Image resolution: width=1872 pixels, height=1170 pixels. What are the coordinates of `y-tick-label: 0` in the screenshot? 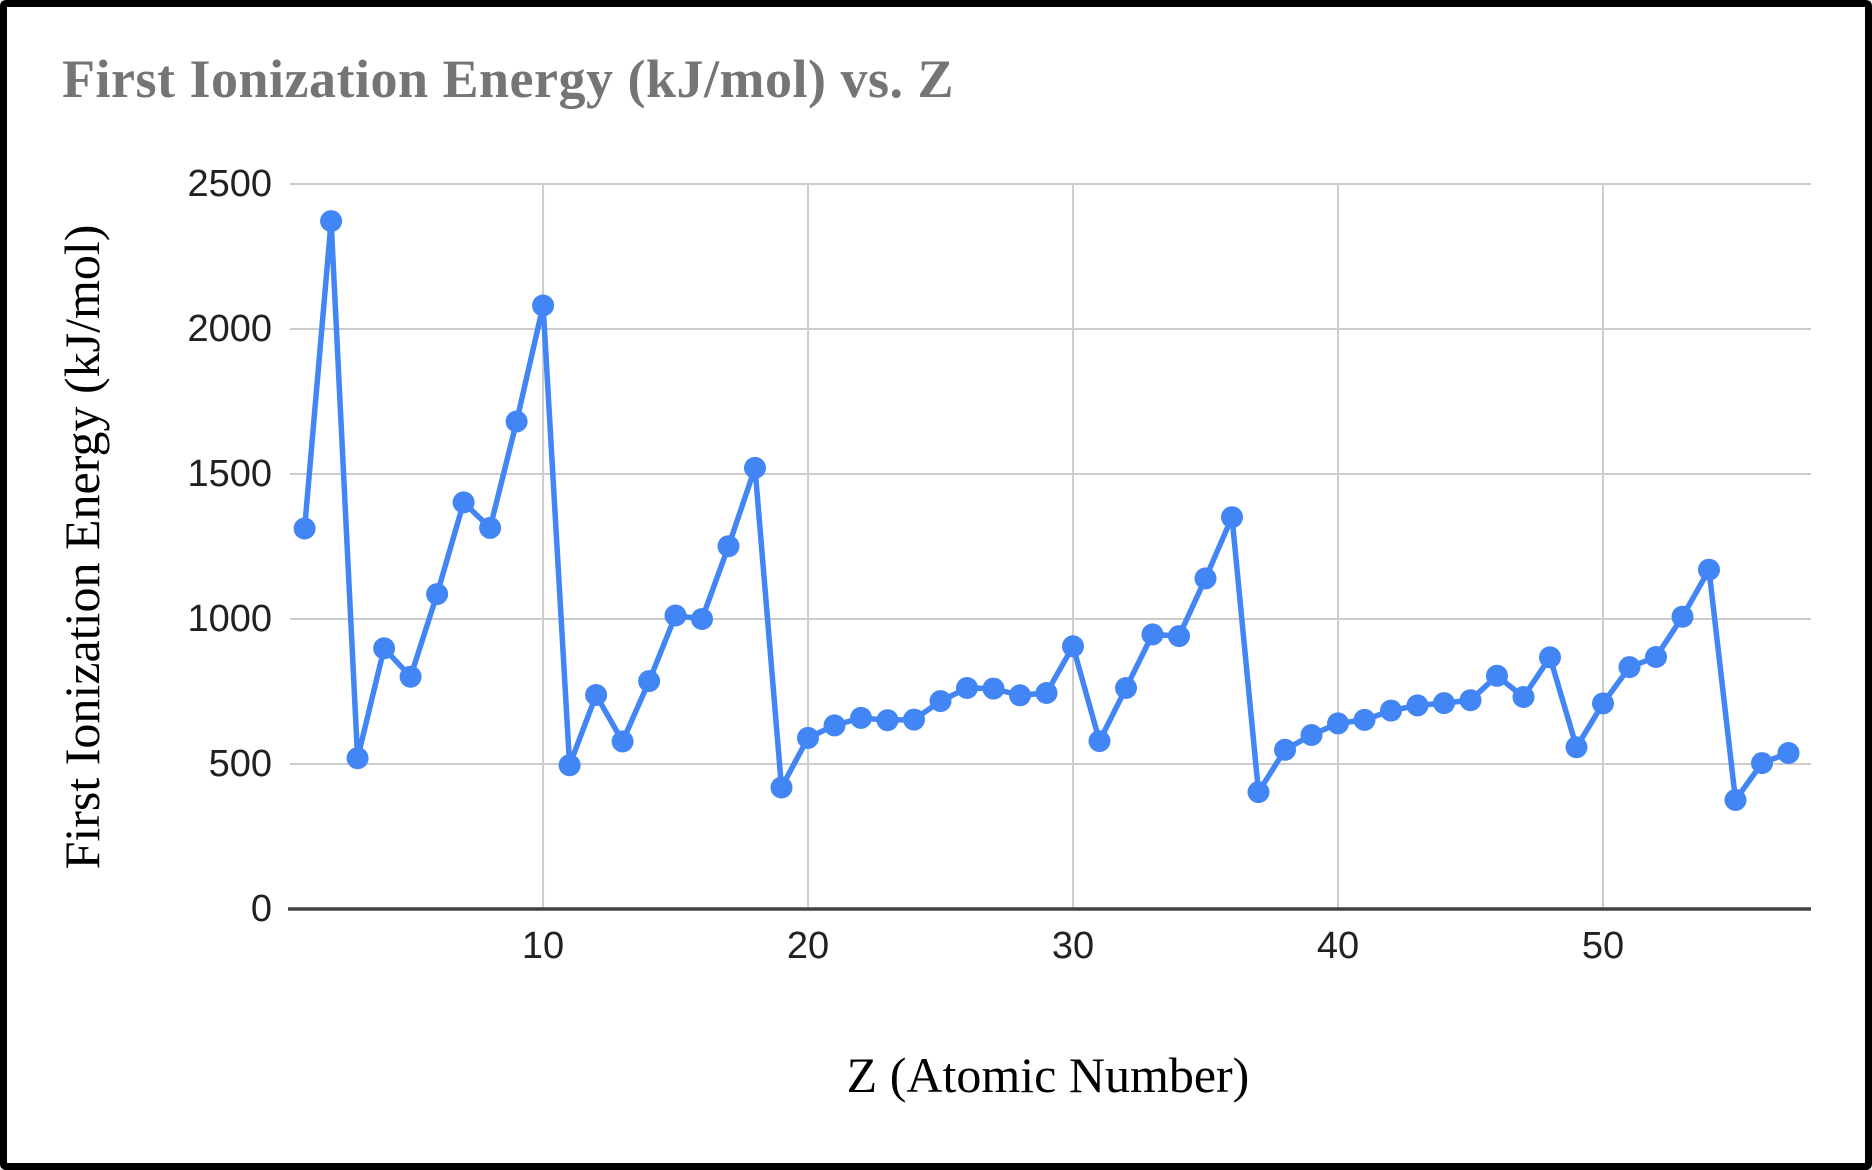 It's located at (261, 909).